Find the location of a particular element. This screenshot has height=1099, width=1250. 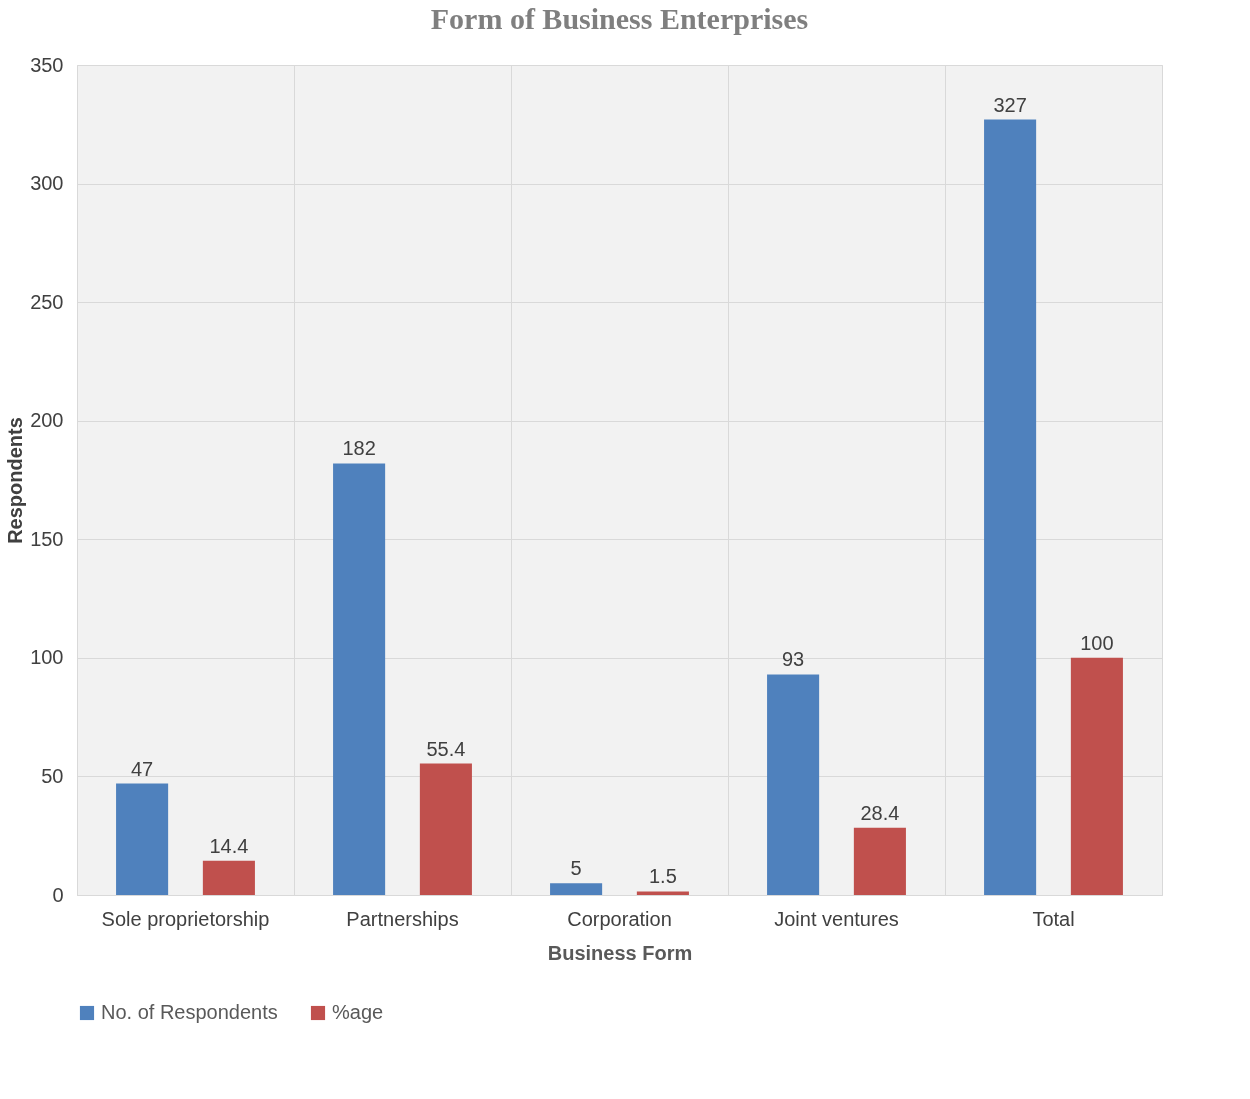

data-label: 93 is located at coordinates (793, 659).